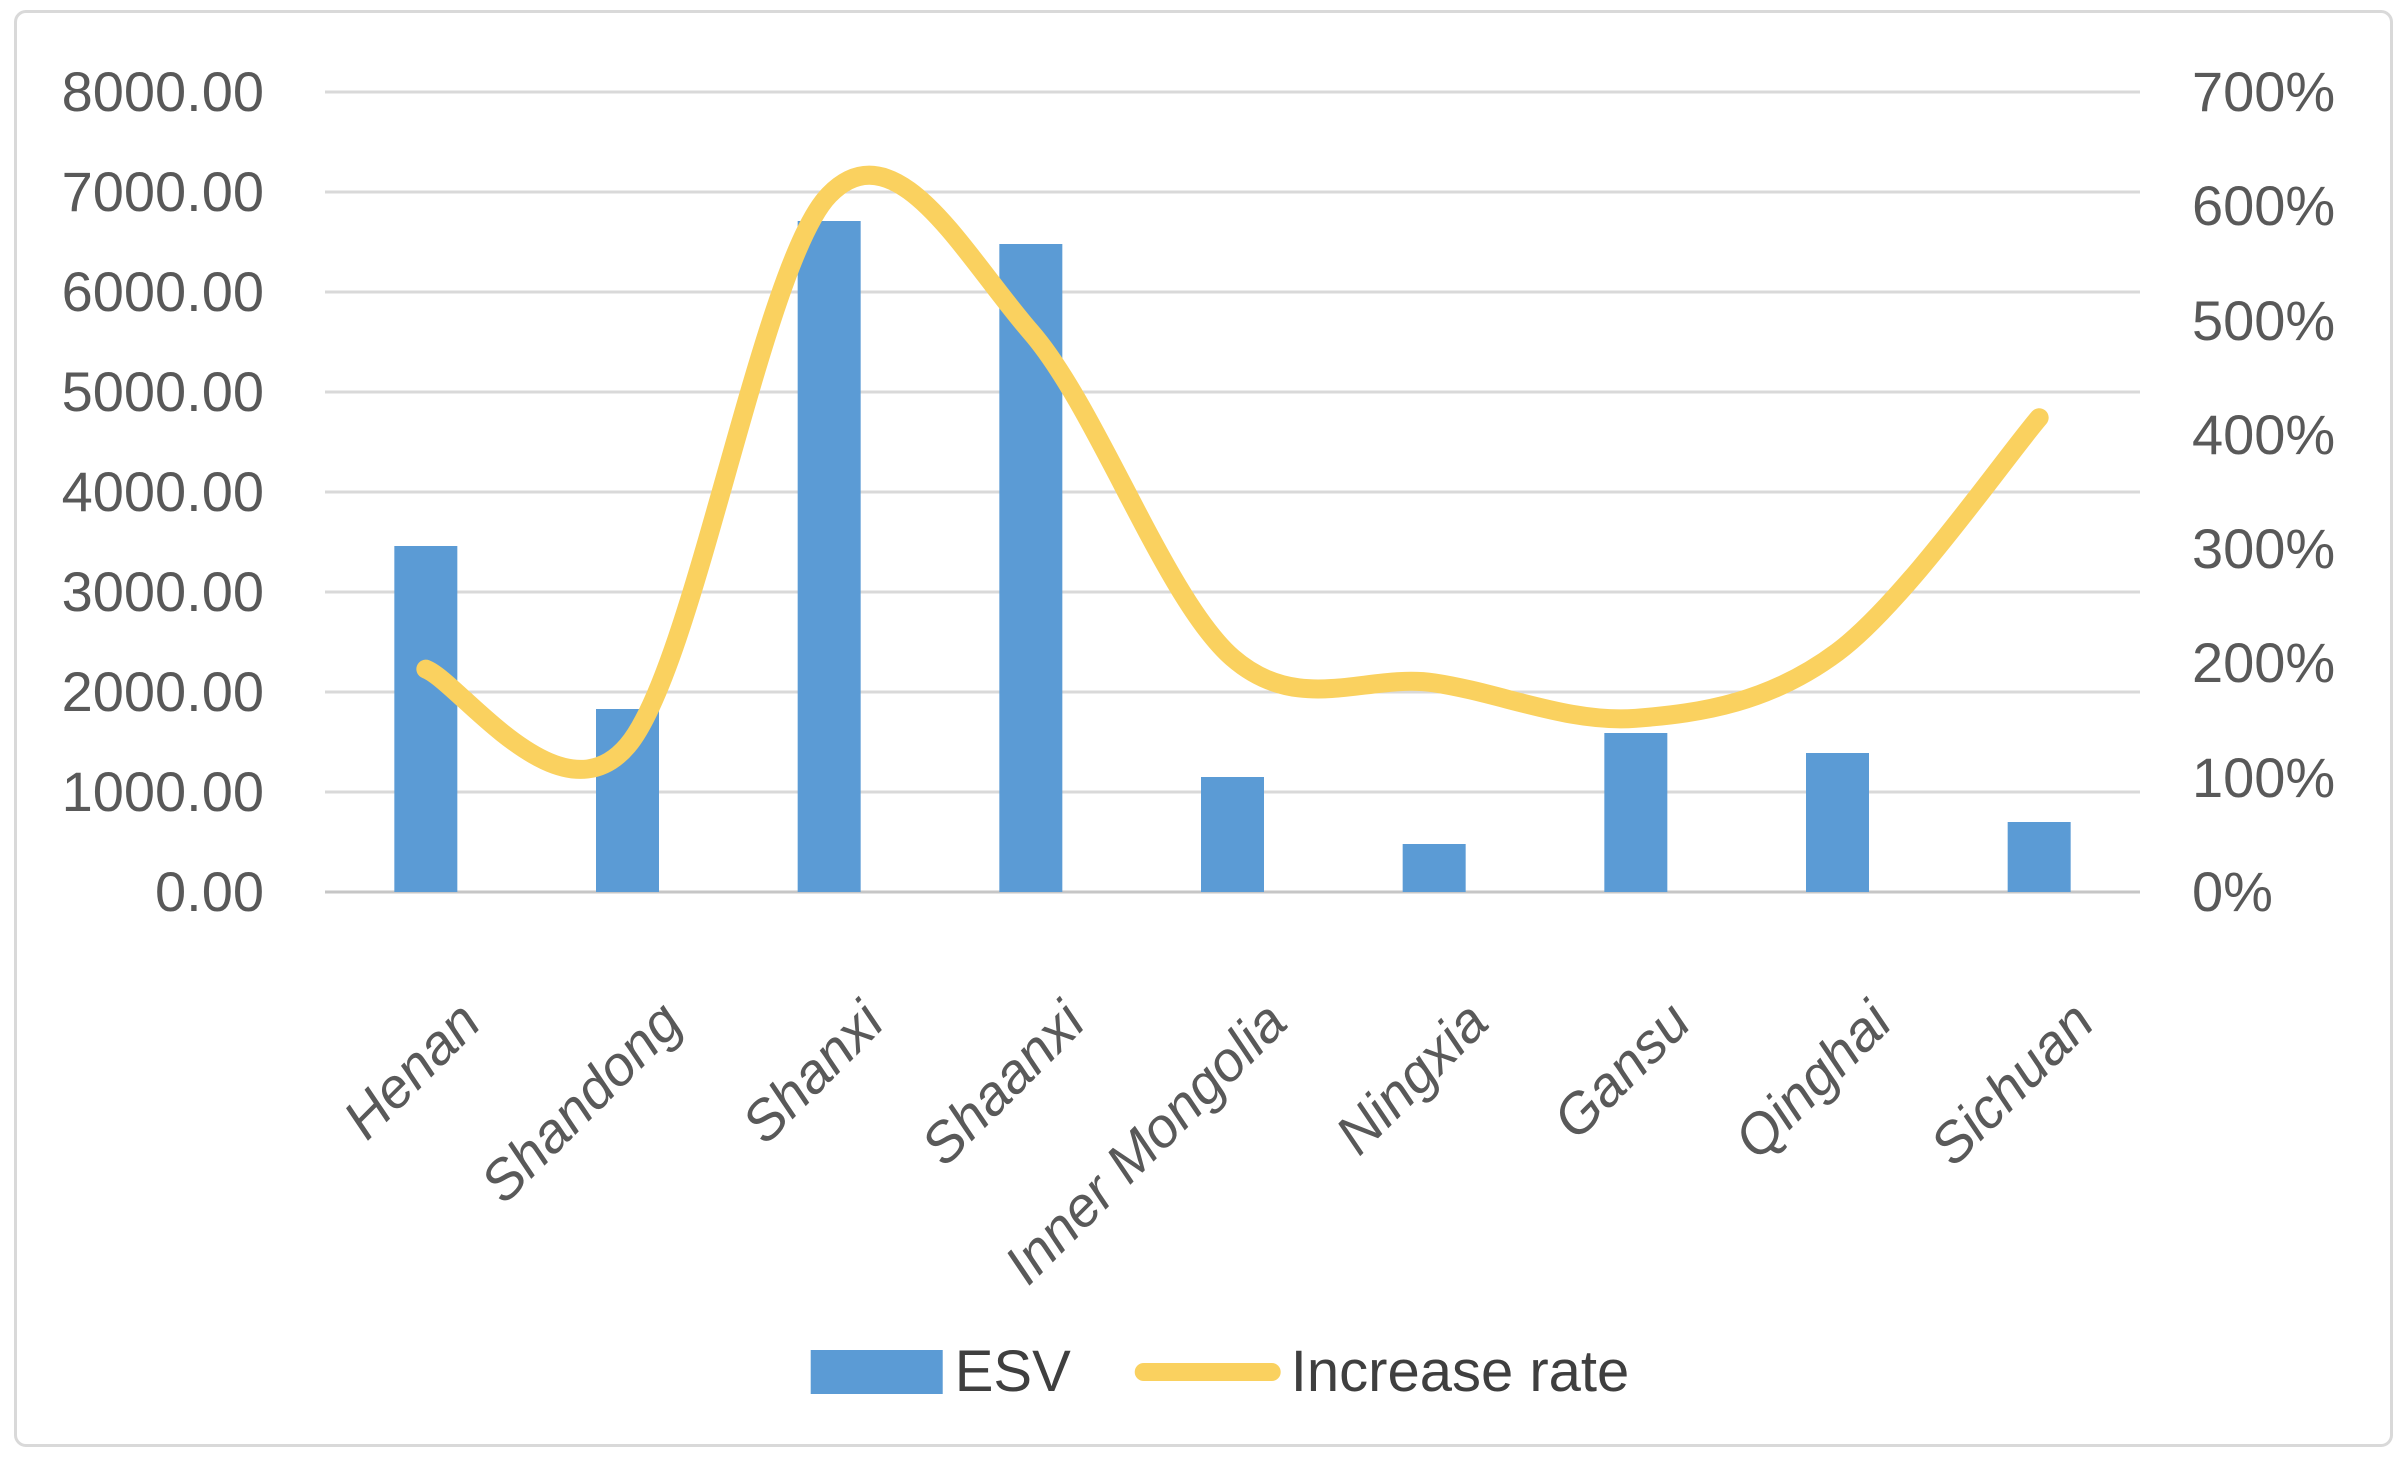  What do you see at coordinates (162, 91) in the screenshot?
I see `left-axis-tick-label: 8000.00` at bounding box center [162, 91].